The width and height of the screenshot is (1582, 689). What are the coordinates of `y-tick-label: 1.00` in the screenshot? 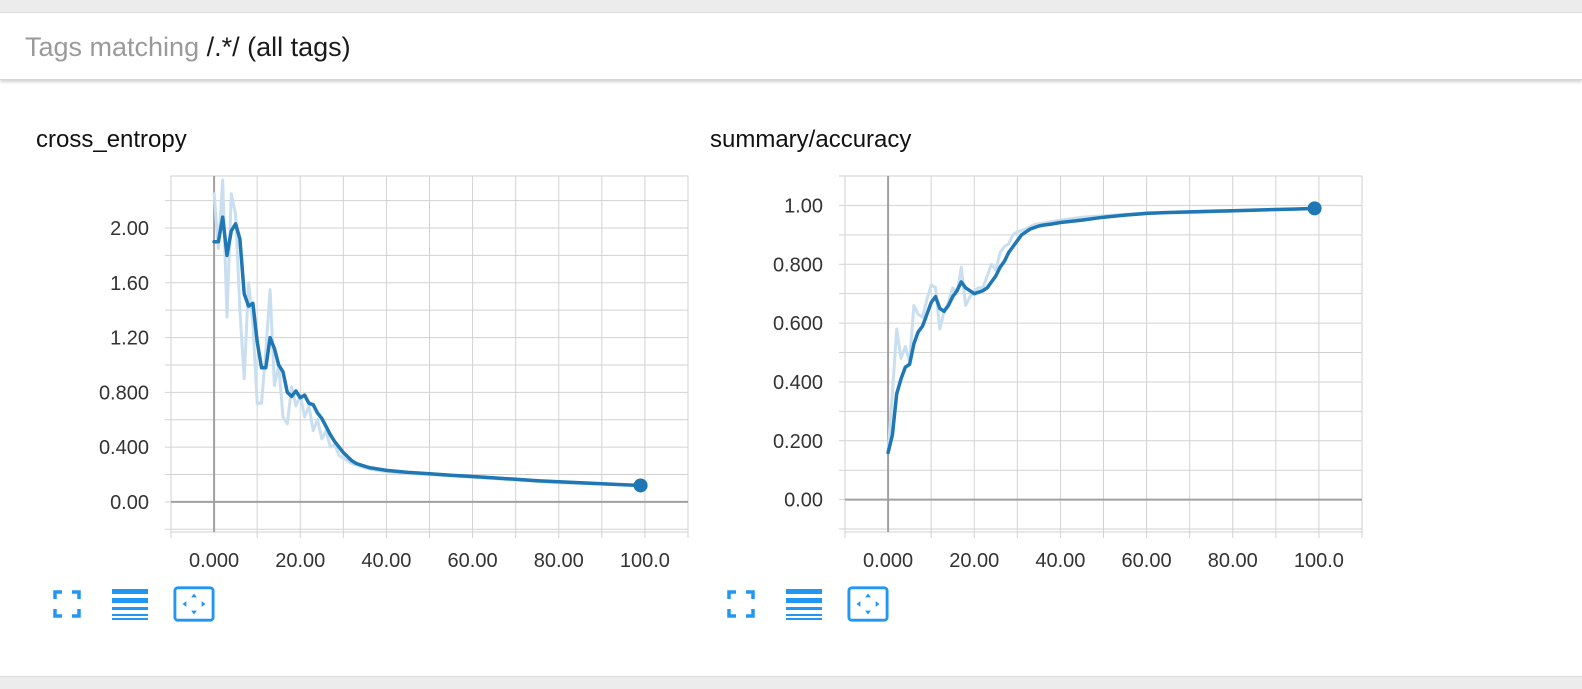 It's located at (803, 206).